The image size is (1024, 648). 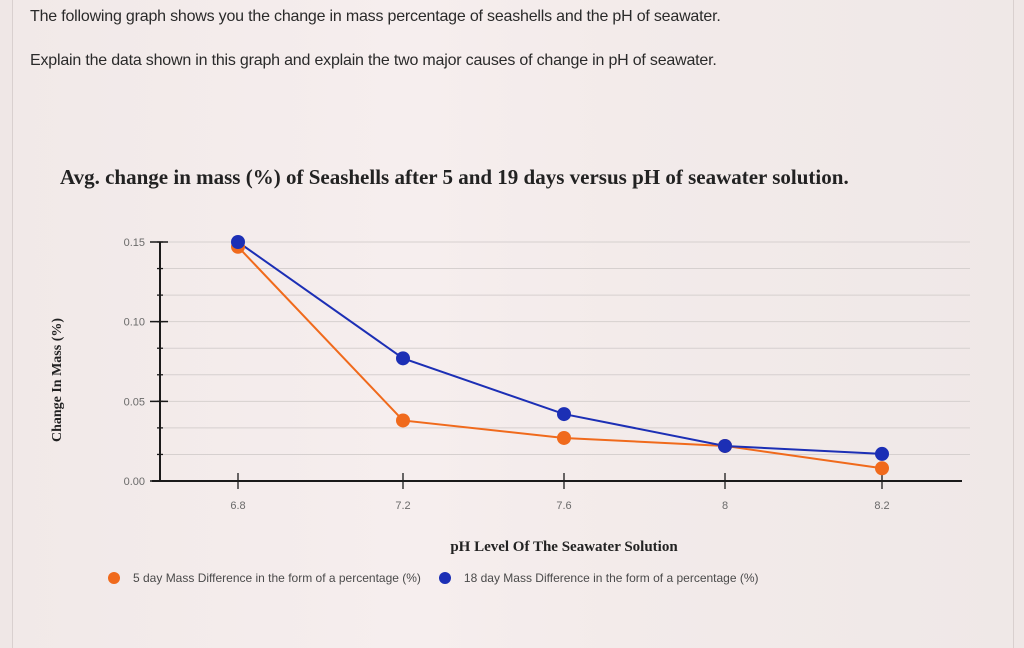 I want to click on x-tick-label: 8.2, so click(x=881, y=506).